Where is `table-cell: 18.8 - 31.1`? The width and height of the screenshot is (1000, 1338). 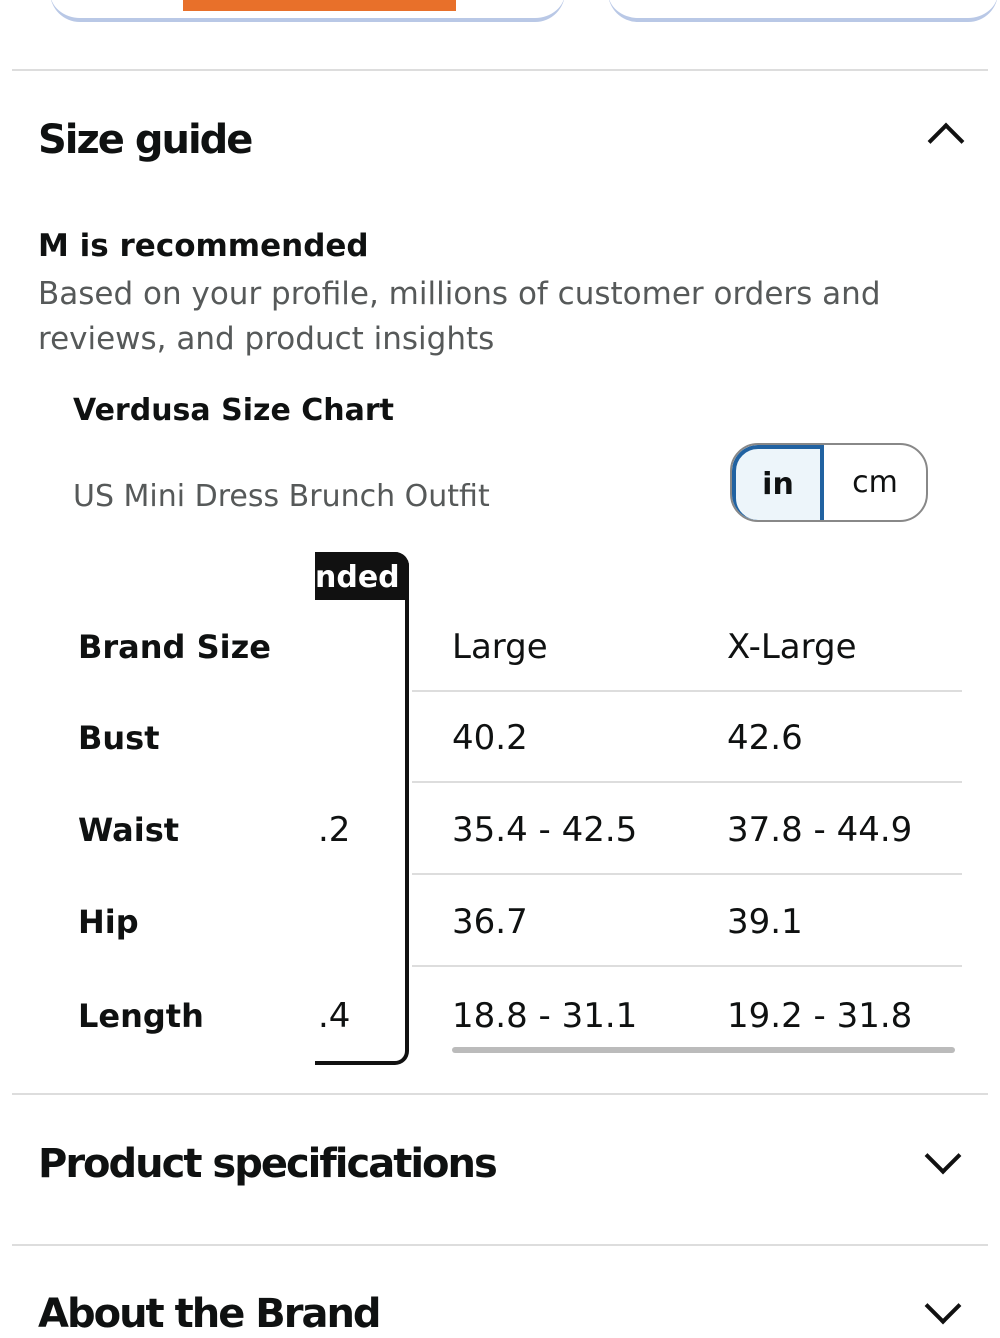 table-cell: 18.8 - 31.1 is located at coordinates (545, 1016).